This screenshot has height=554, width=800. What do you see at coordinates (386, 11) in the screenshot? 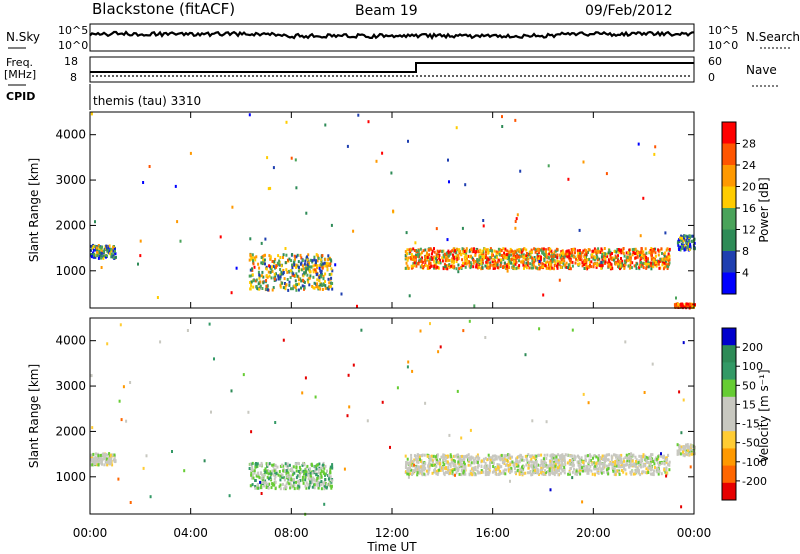
I see `beam-title: Beam 19` at bounding box center [386, 11].